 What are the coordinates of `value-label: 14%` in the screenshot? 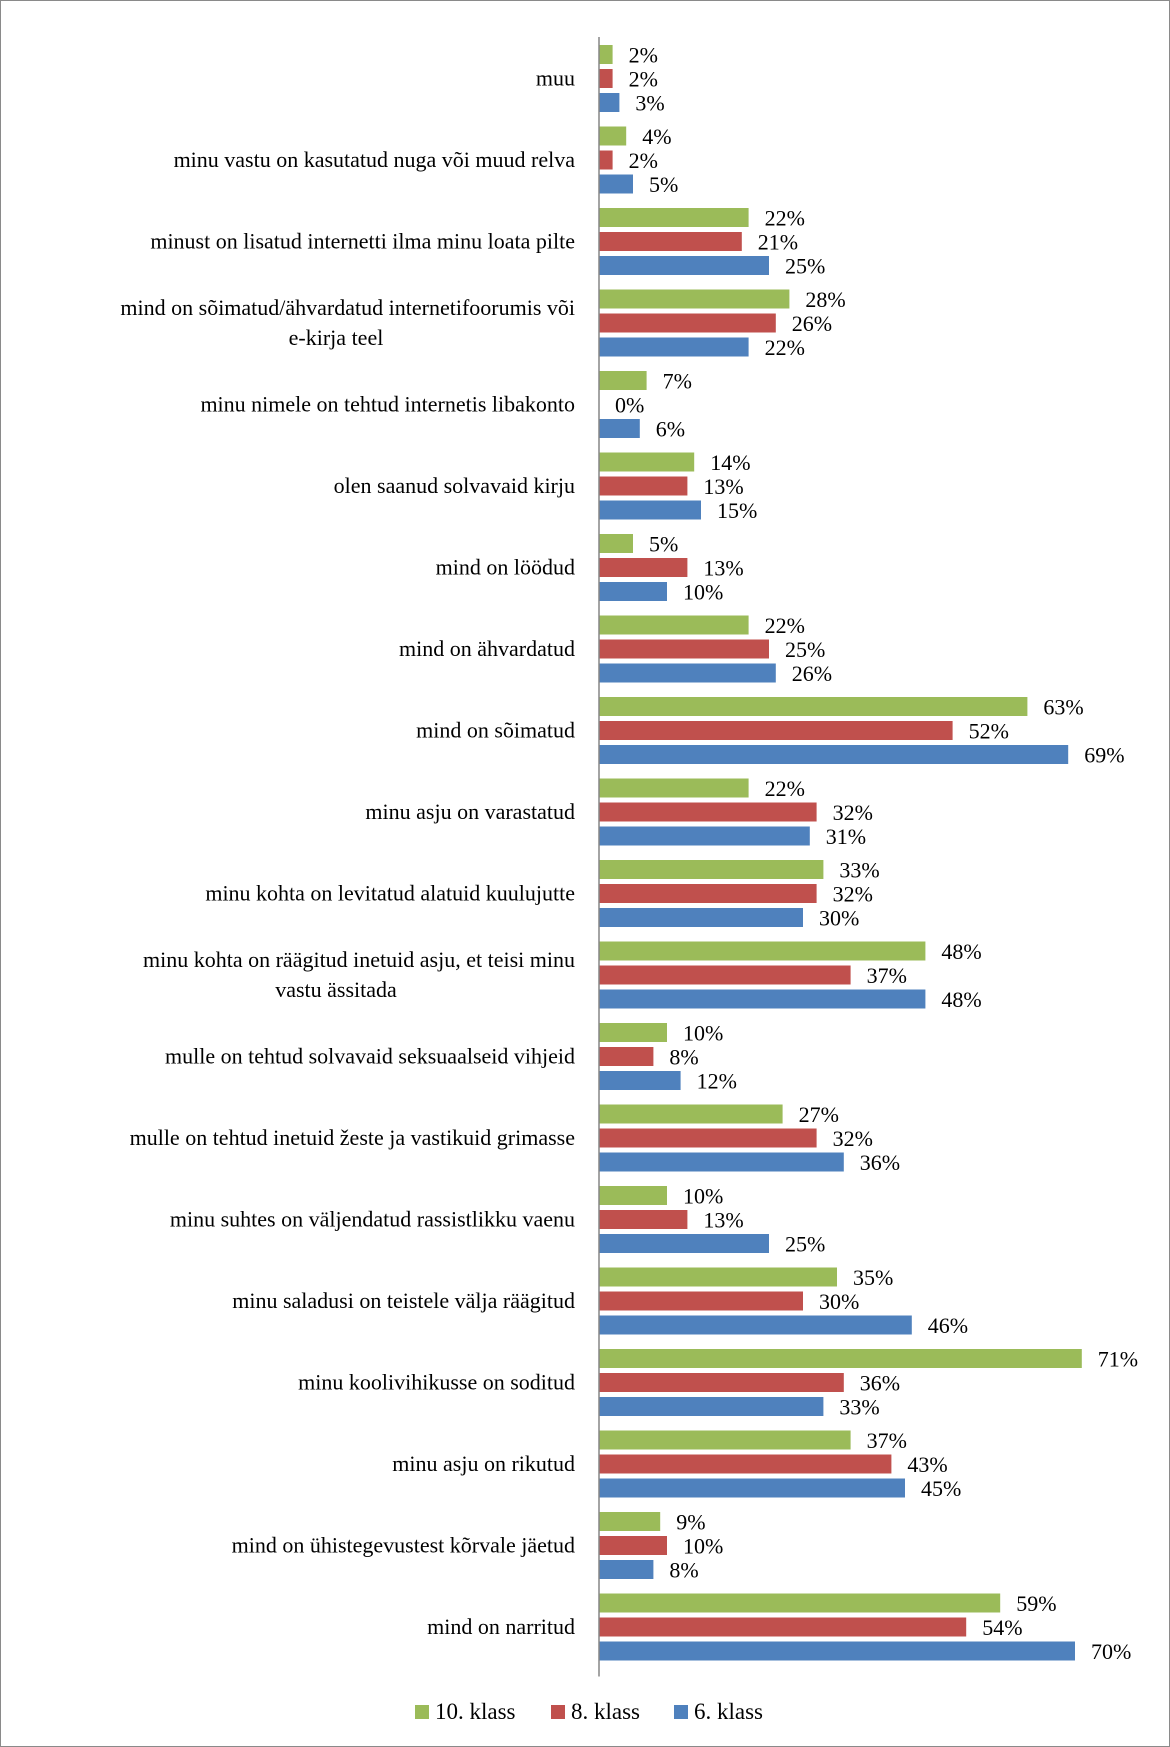 It's located at (730, 462).